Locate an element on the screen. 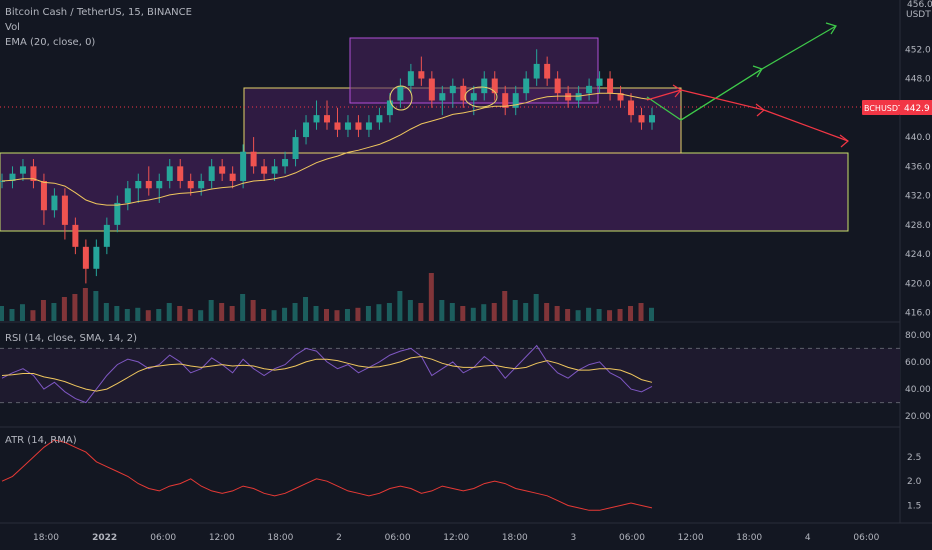  price-tick-label: 432.0 is located at coordinates (918, 197).